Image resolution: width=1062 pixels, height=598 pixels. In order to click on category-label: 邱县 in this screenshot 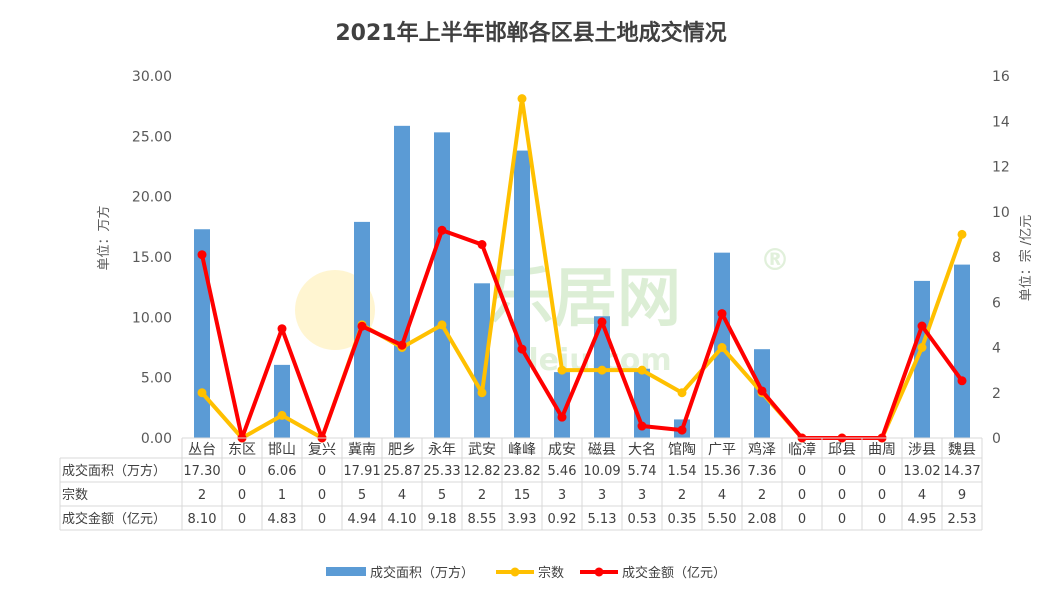, I will do `click(842, 450)`.